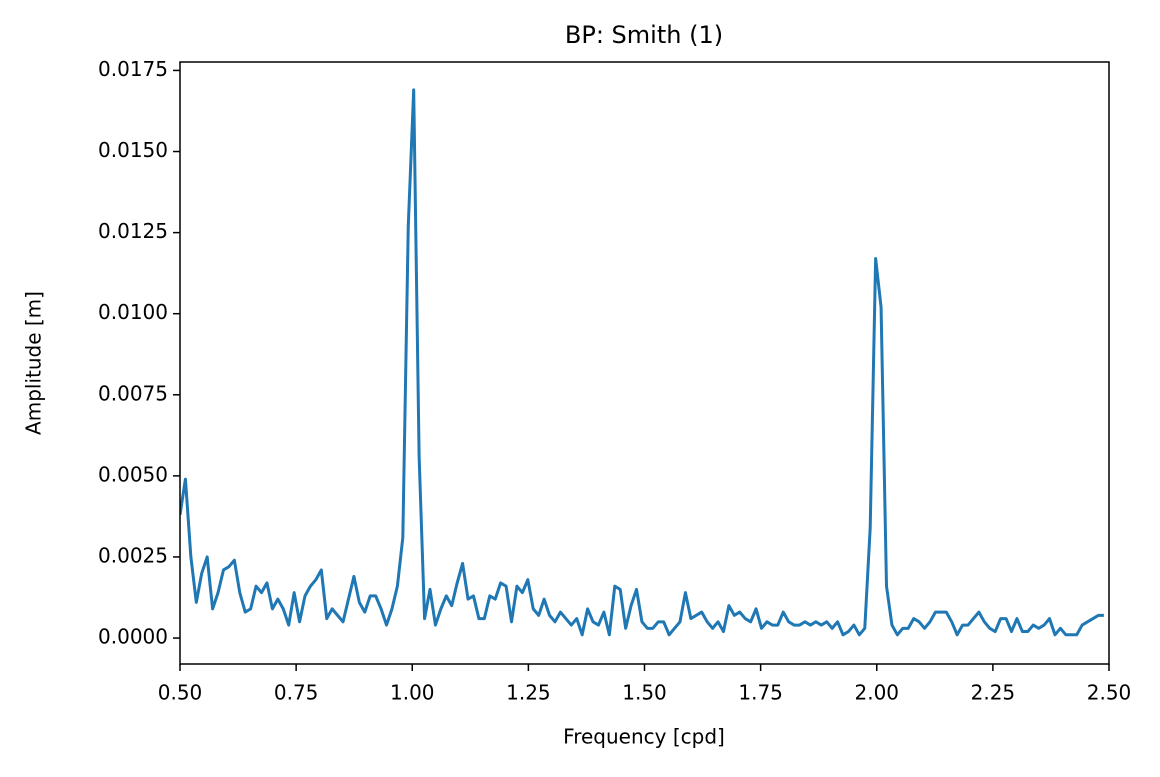 The image size is (1160, 777). Describe the element at coordinates (133, 312) in the screenshot. I see `y-tick-label: 0.0100` at that location.